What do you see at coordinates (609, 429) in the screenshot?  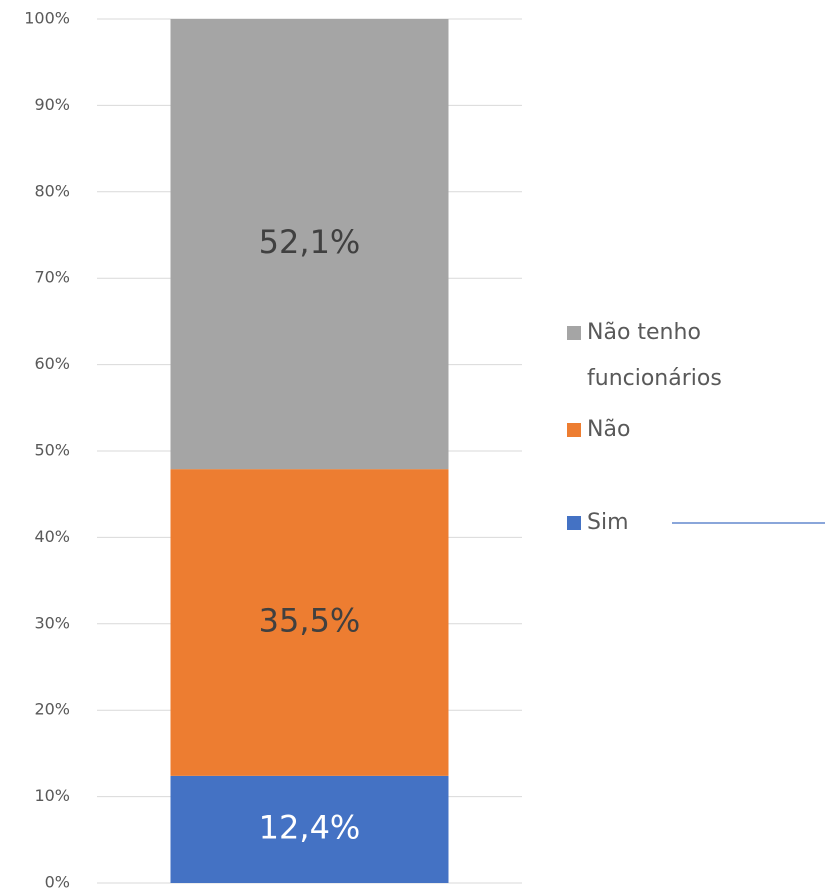 I see `legend-label: Não` at bounding box center [609, 429].